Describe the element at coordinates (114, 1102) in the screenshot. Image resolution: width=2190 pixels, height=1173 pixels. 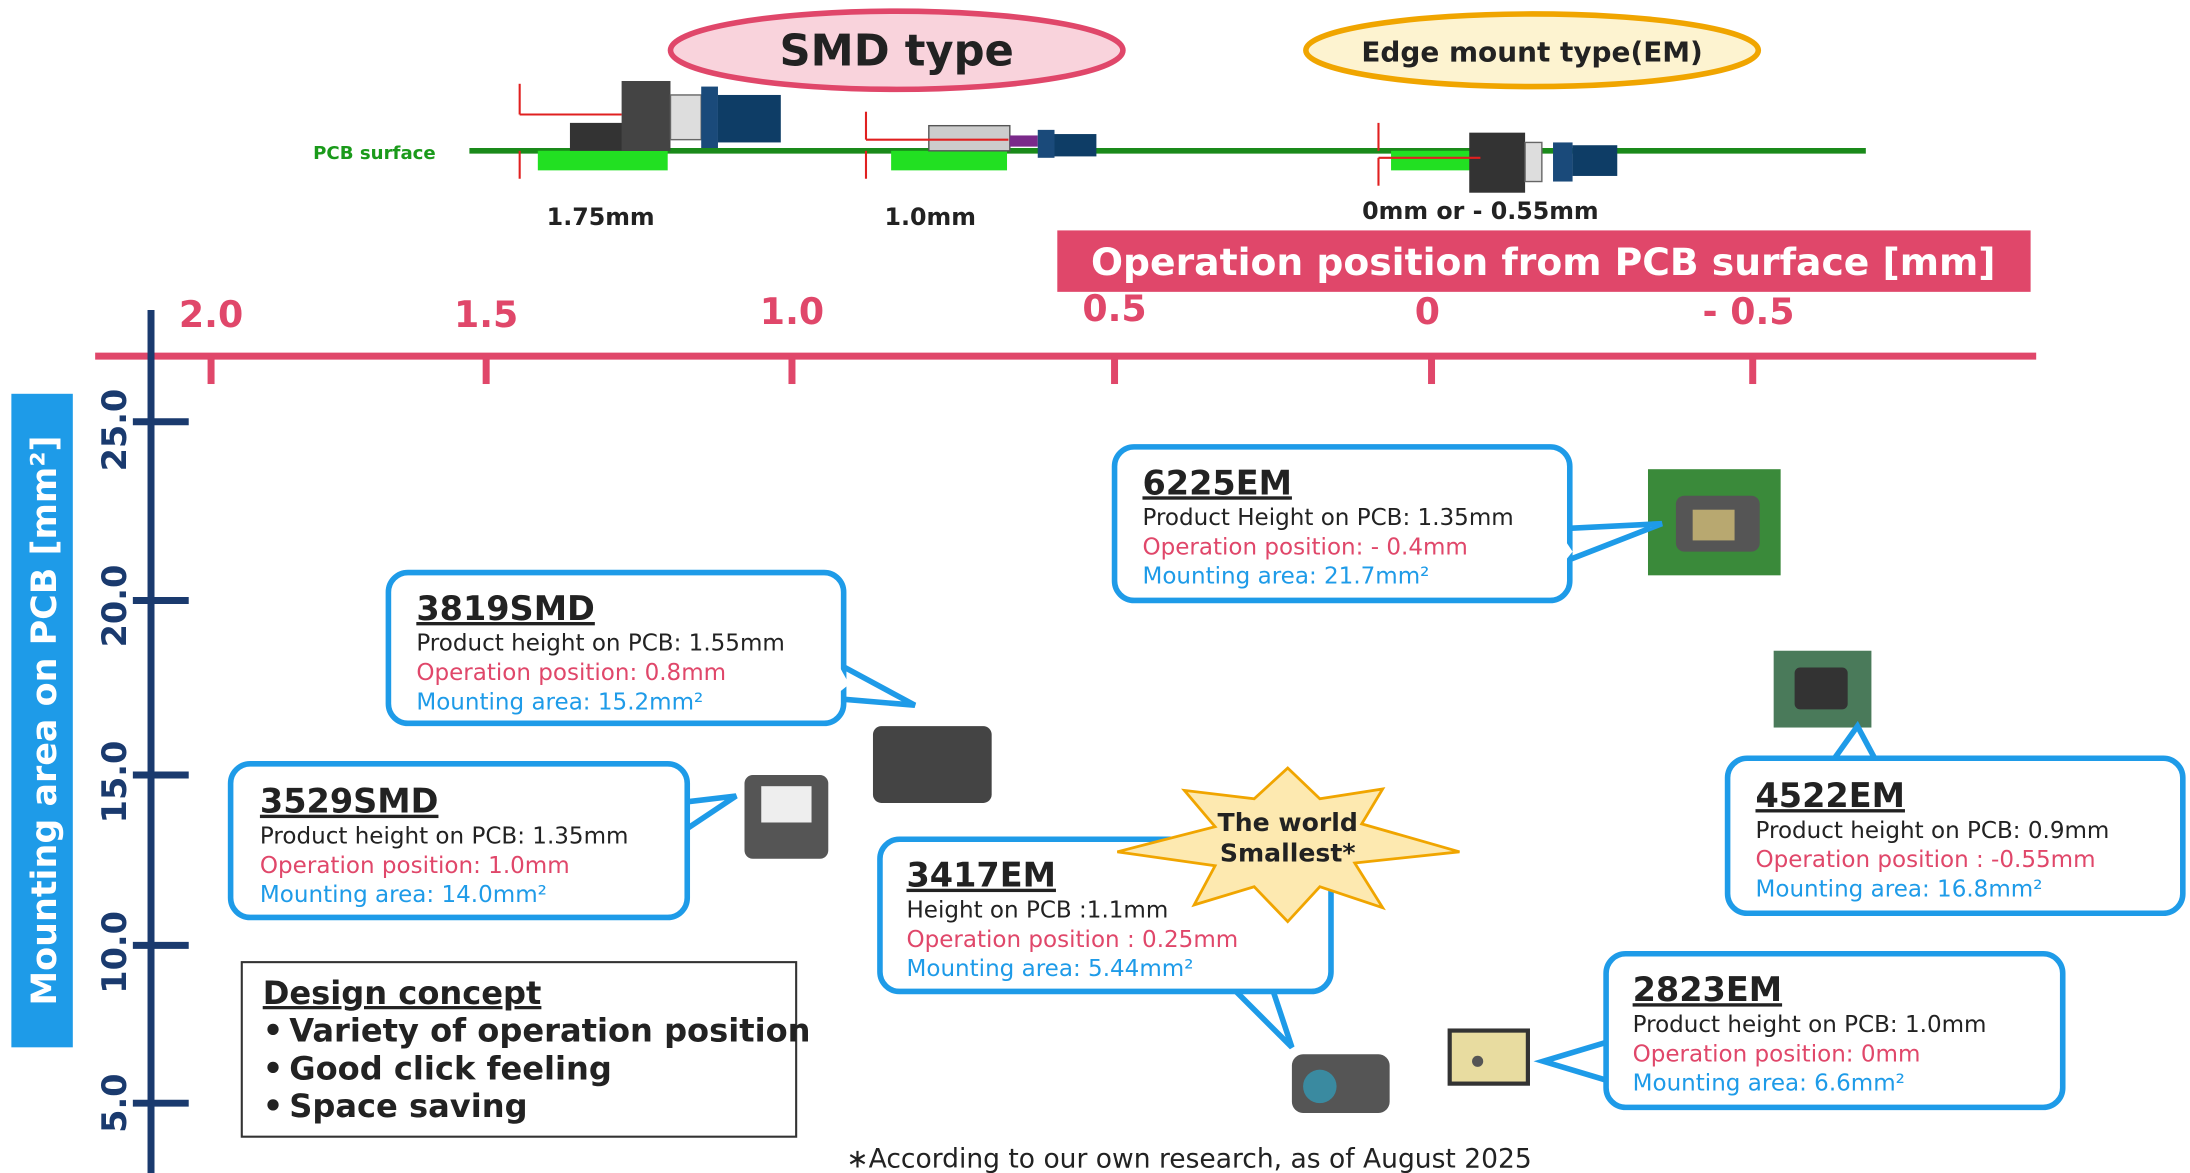
I see `left-tick-label: 5.0` at that location.